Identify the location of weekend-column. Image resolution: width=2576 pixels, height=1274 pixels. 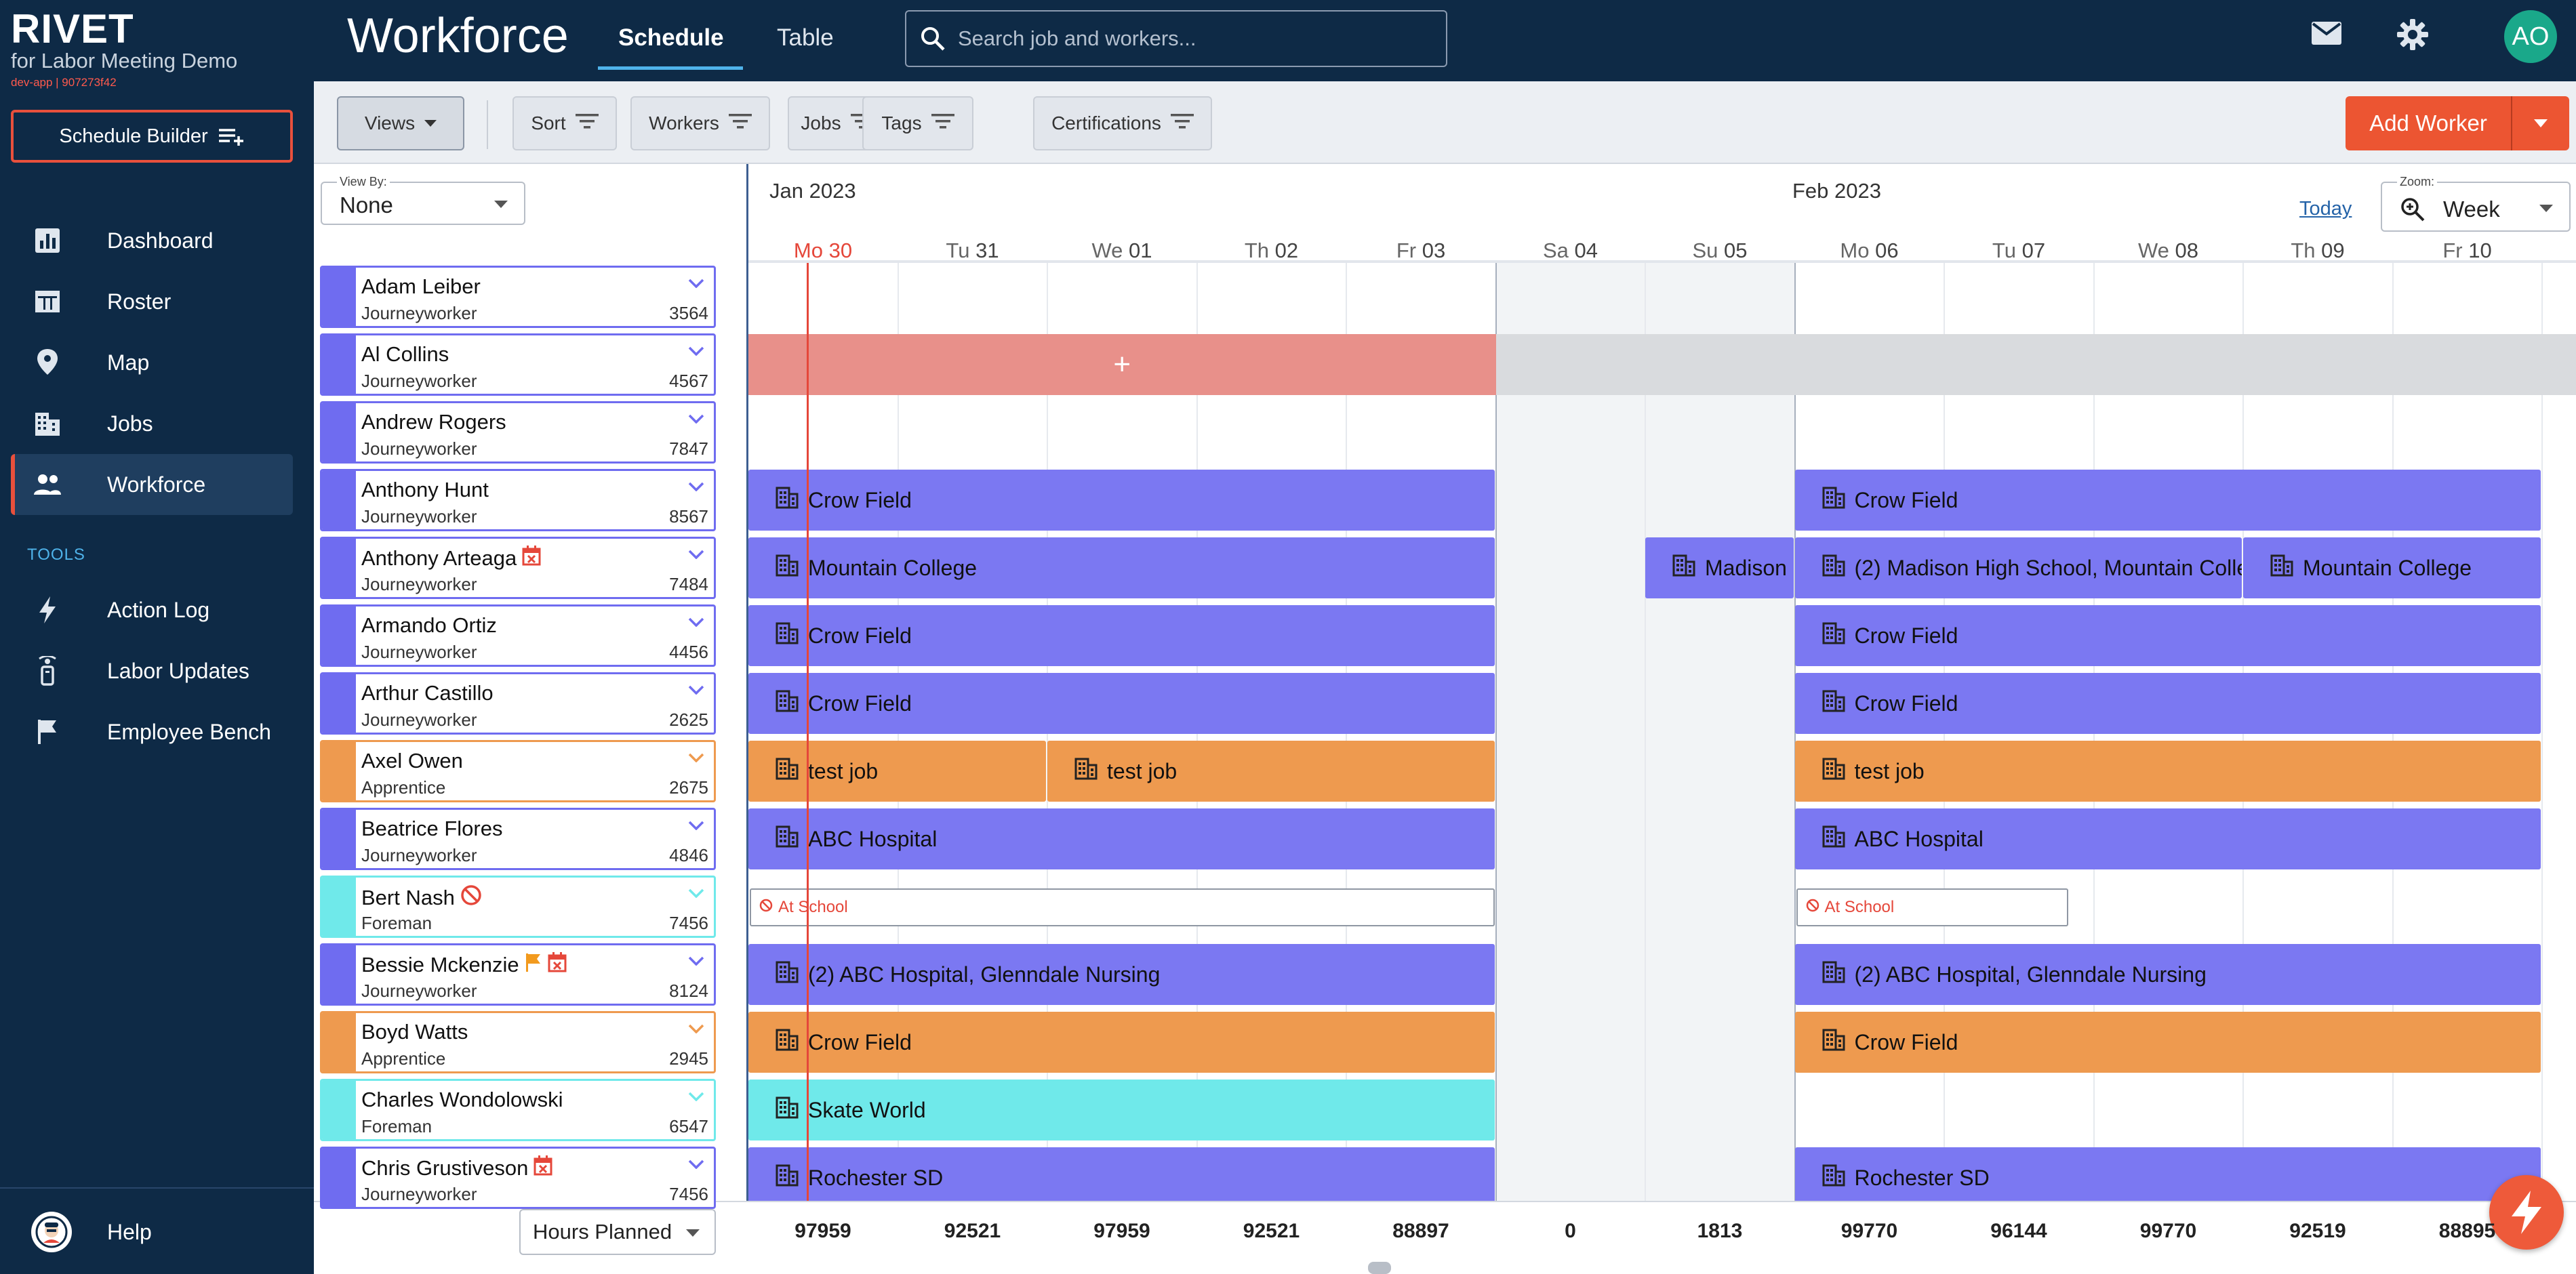
(1720, 732).